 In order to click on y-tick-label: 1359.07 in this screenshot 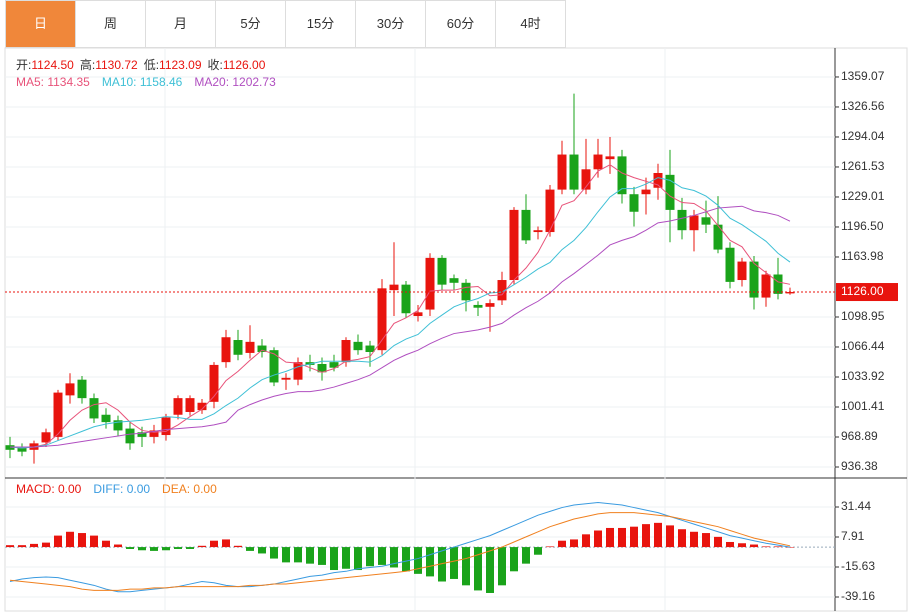, I will do `click(863, 76)`.